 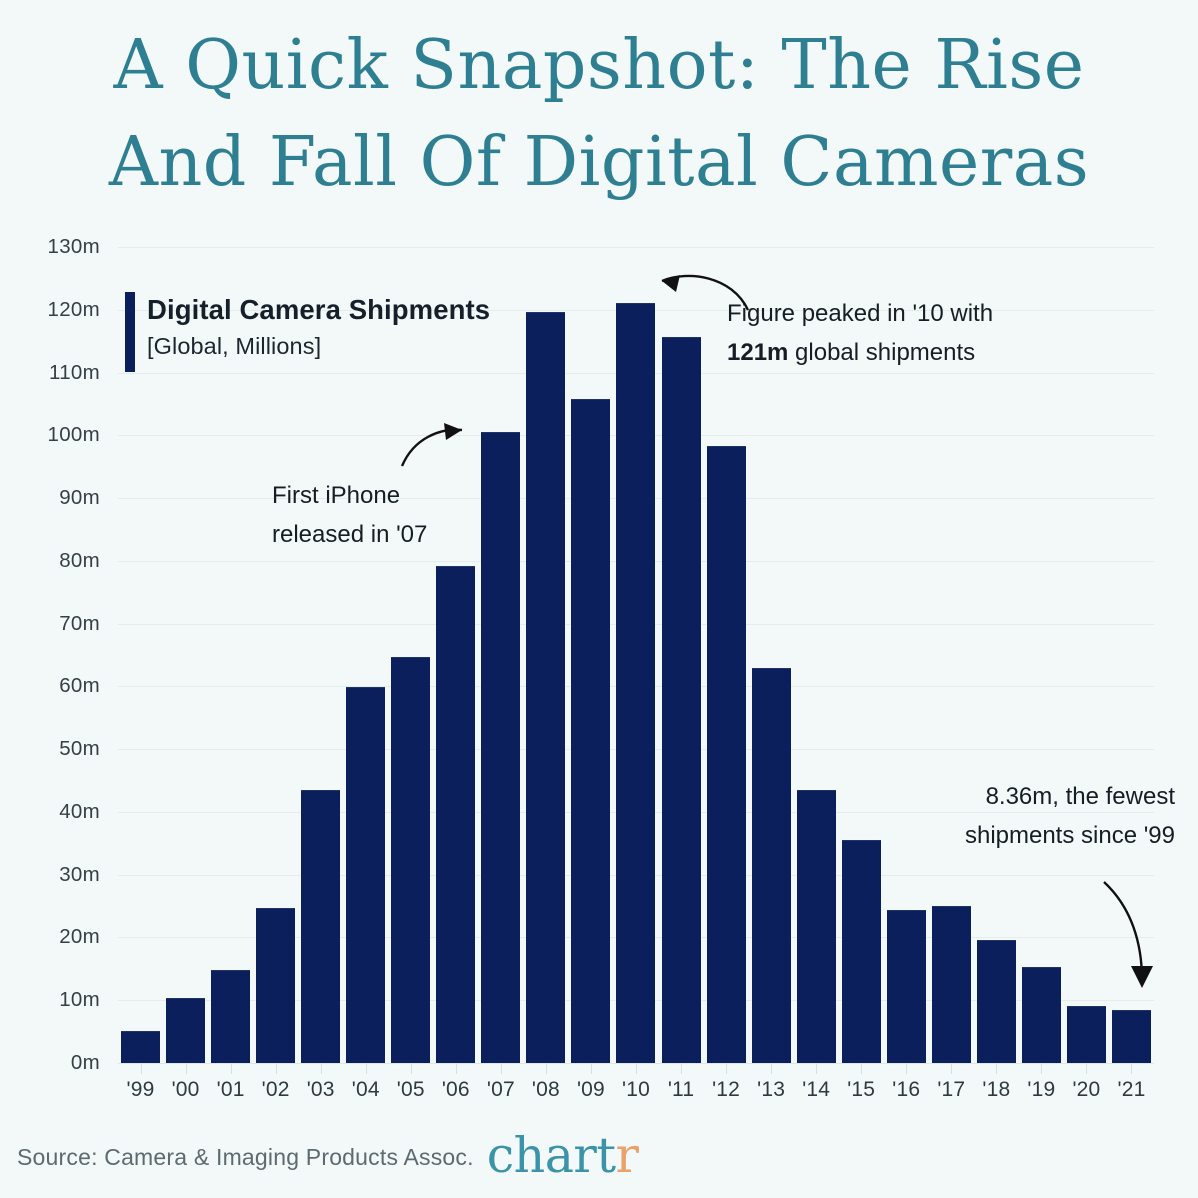 What do you see at coordinates (500, 1089) in the screenshot?
I see `x-axis-tick-label: '07` at bounding box center [500, 1089].